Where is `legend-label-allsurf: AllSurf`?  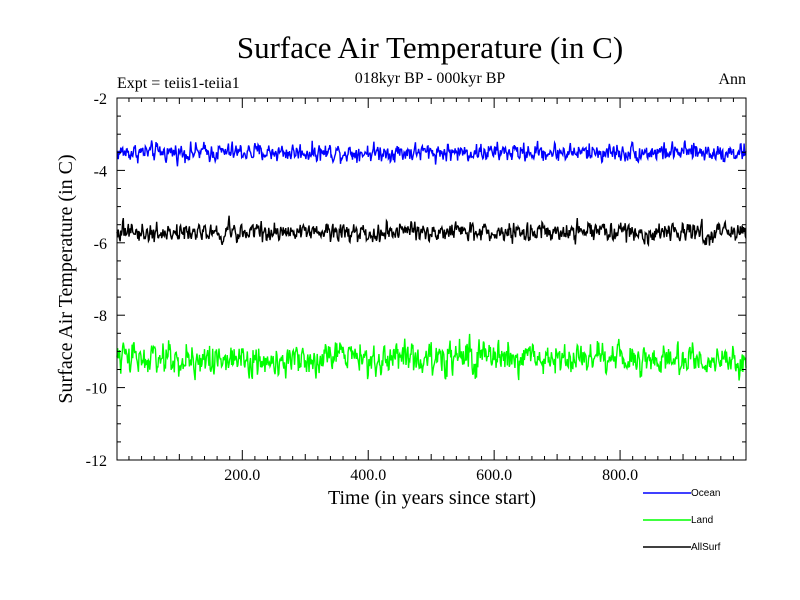
legend-label-allsurf: AllSurf is located at coordinates (706, 547).